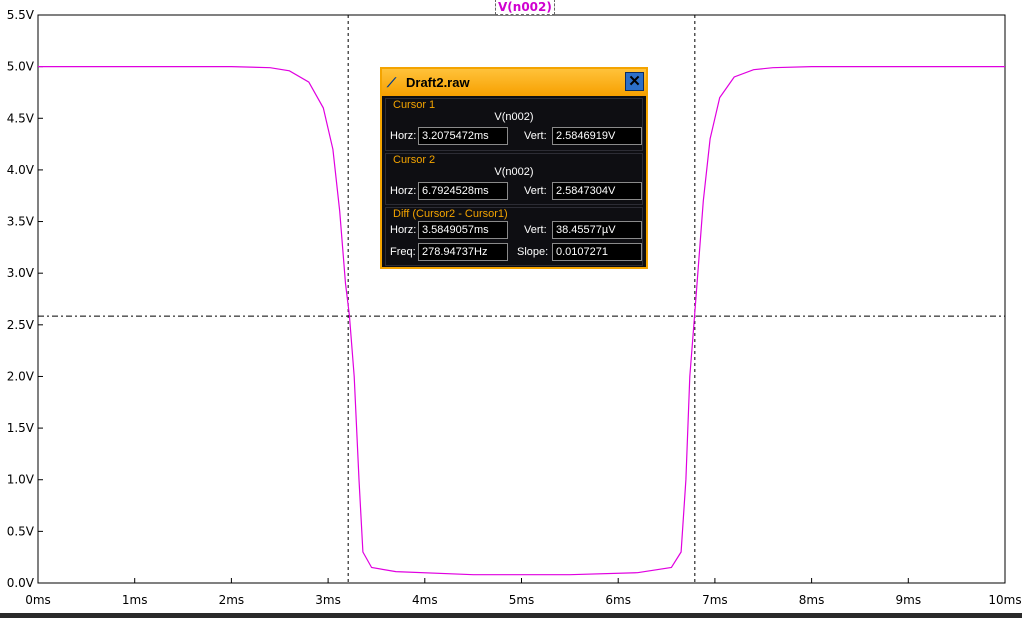 Image resolution: width=1022 pixels, height=618 pixels. What do you see at coordinates (909, 600) in the screenshot?
I see `x-tick-label: 9ms` at bounding box center [909, 600].